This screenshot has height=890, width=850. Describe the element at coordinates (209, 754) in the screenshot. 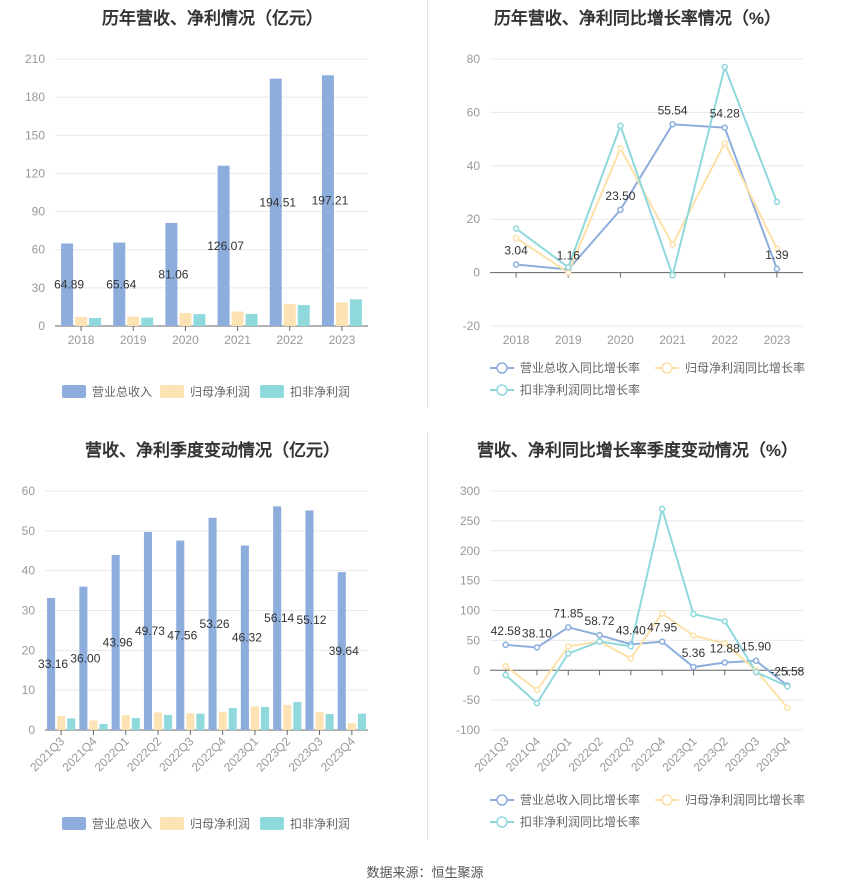

I see `x-tick-label: 2022Q4` at that location.